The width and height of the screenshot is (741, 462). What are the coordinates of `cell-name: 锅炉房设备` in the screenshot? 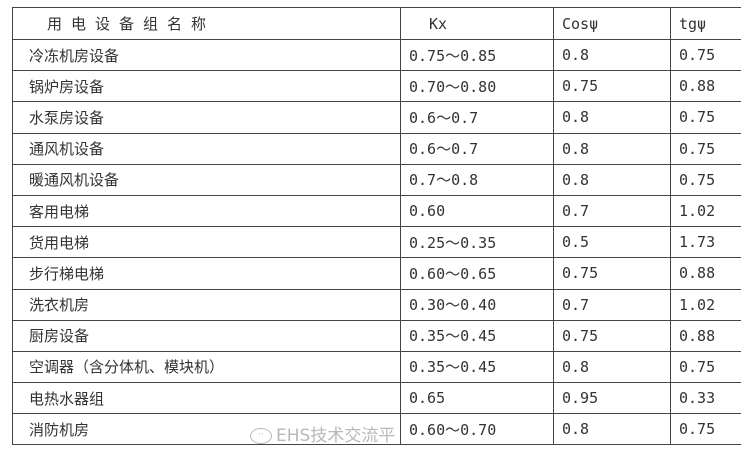 It's located at (206, 86).